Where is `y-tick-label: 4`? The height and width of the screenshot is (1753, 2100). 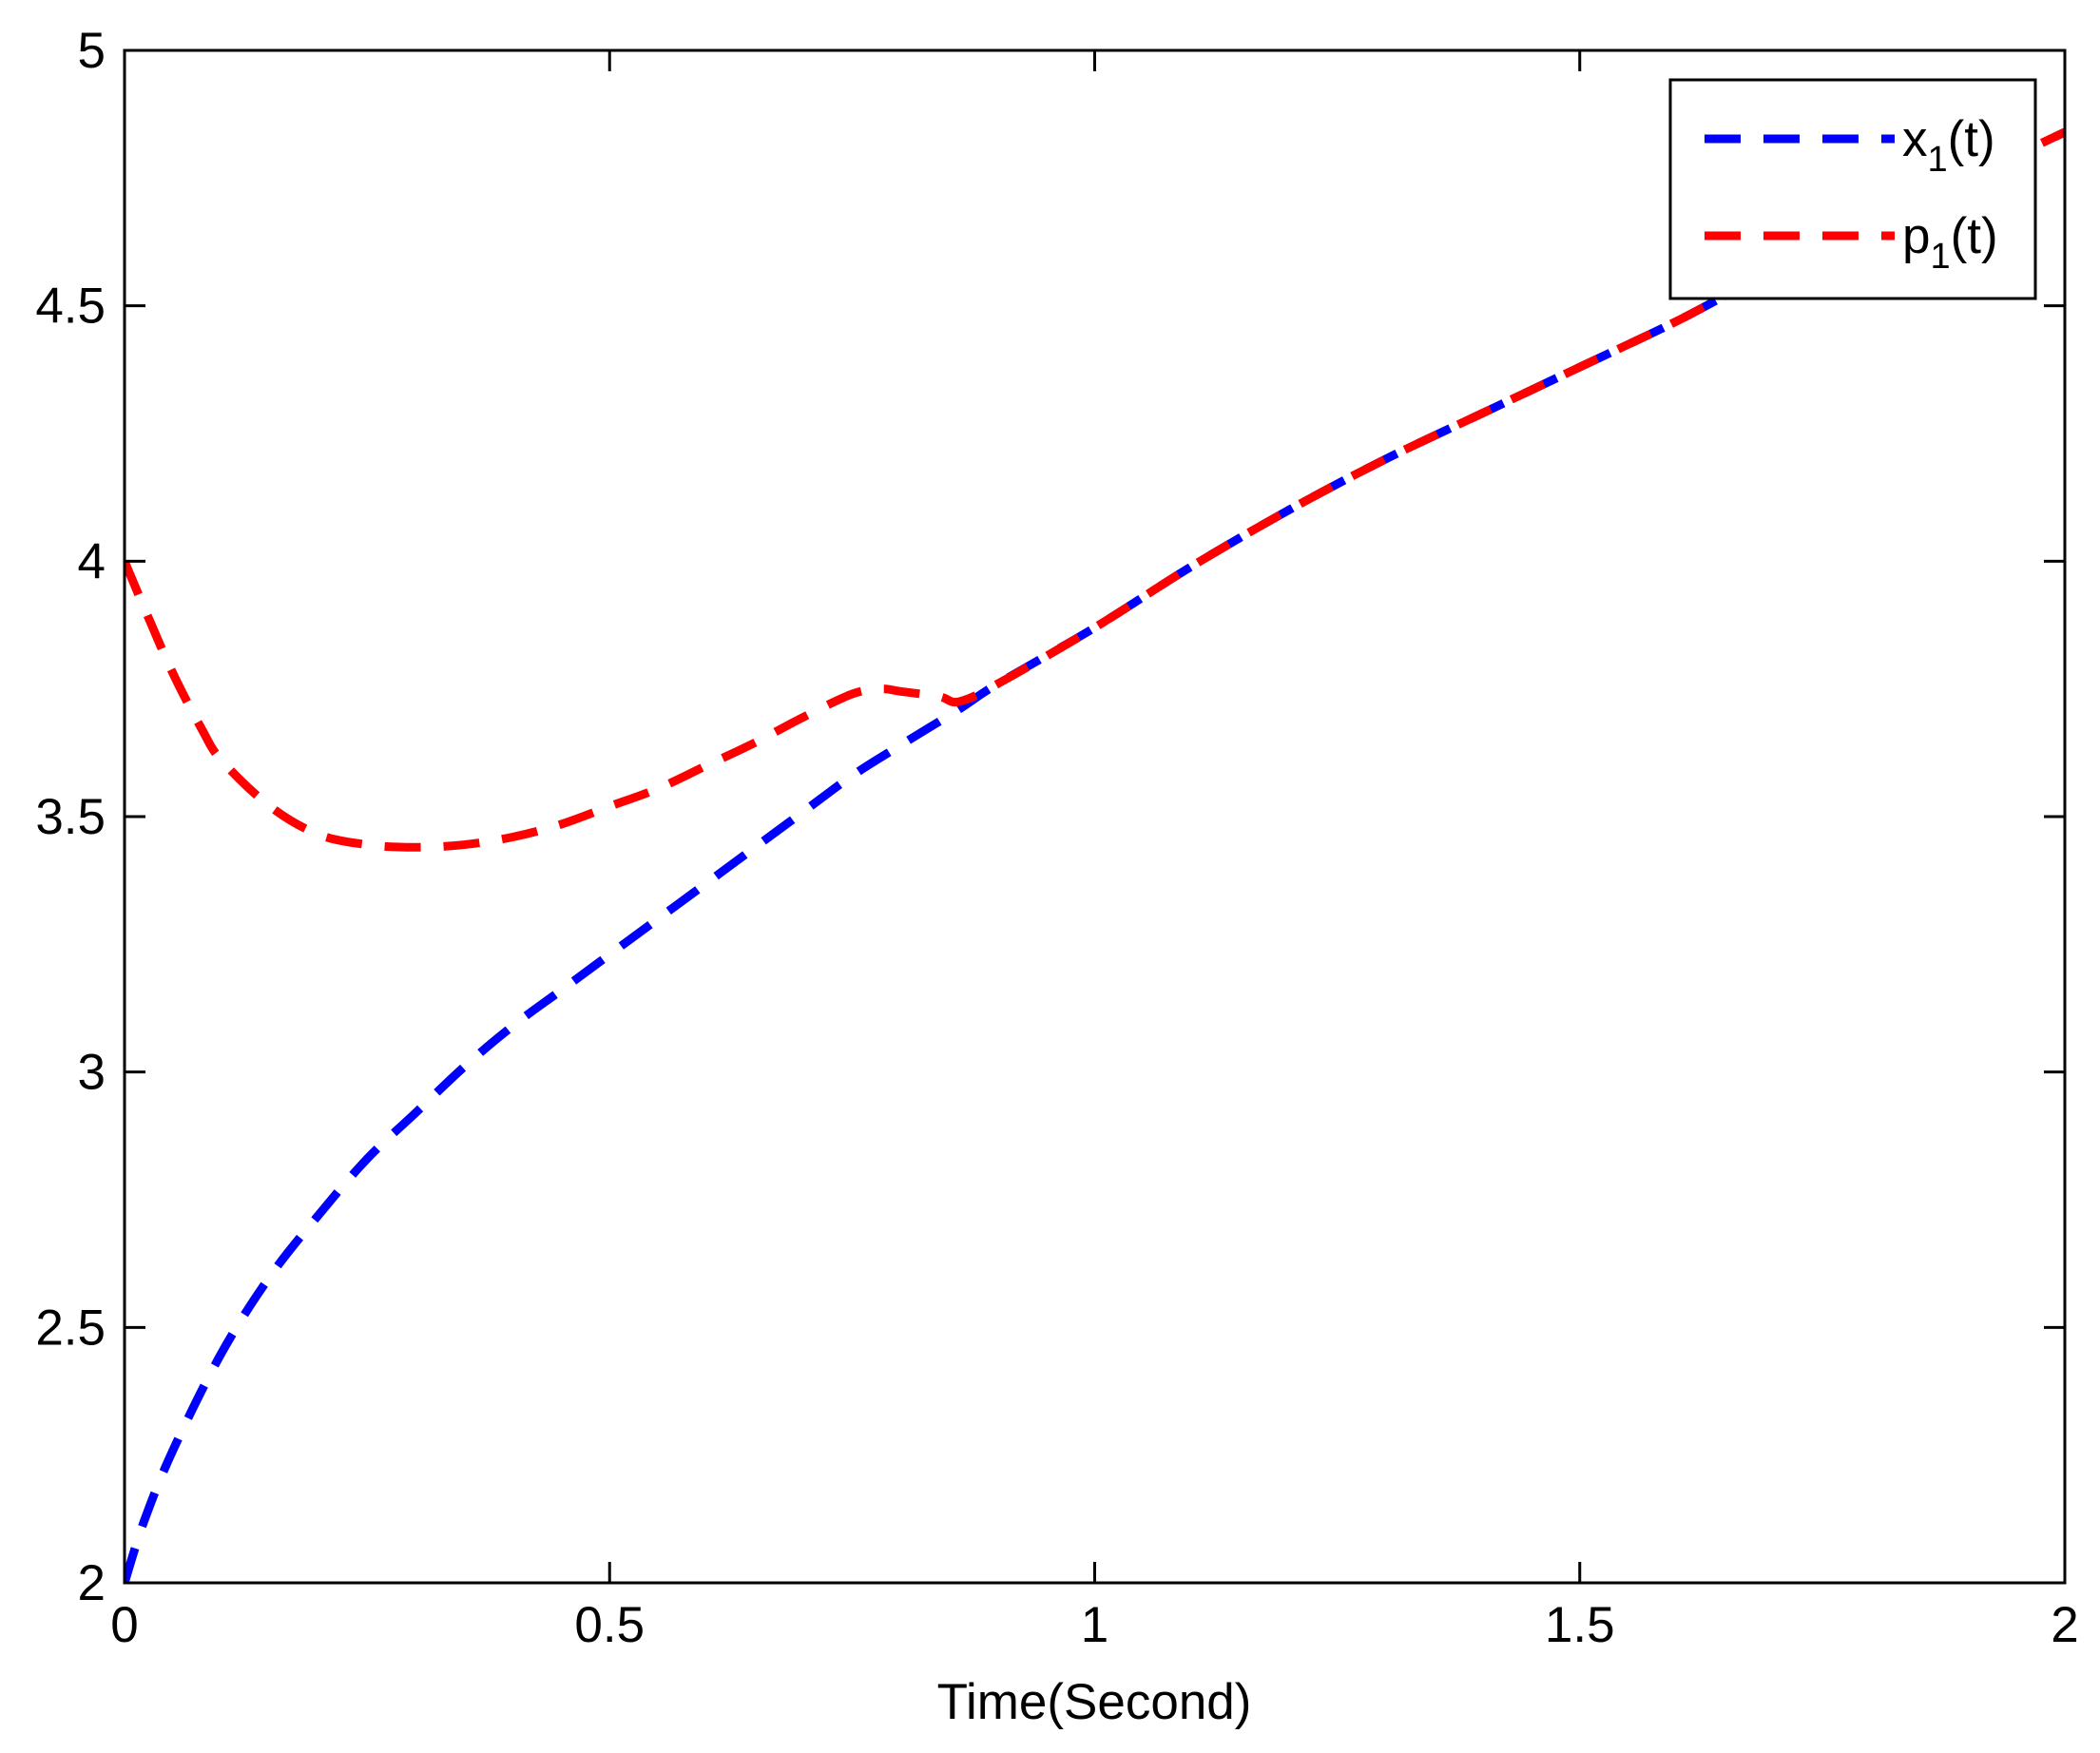
y-tick-label: 4 is located at coordinates (92, 561).